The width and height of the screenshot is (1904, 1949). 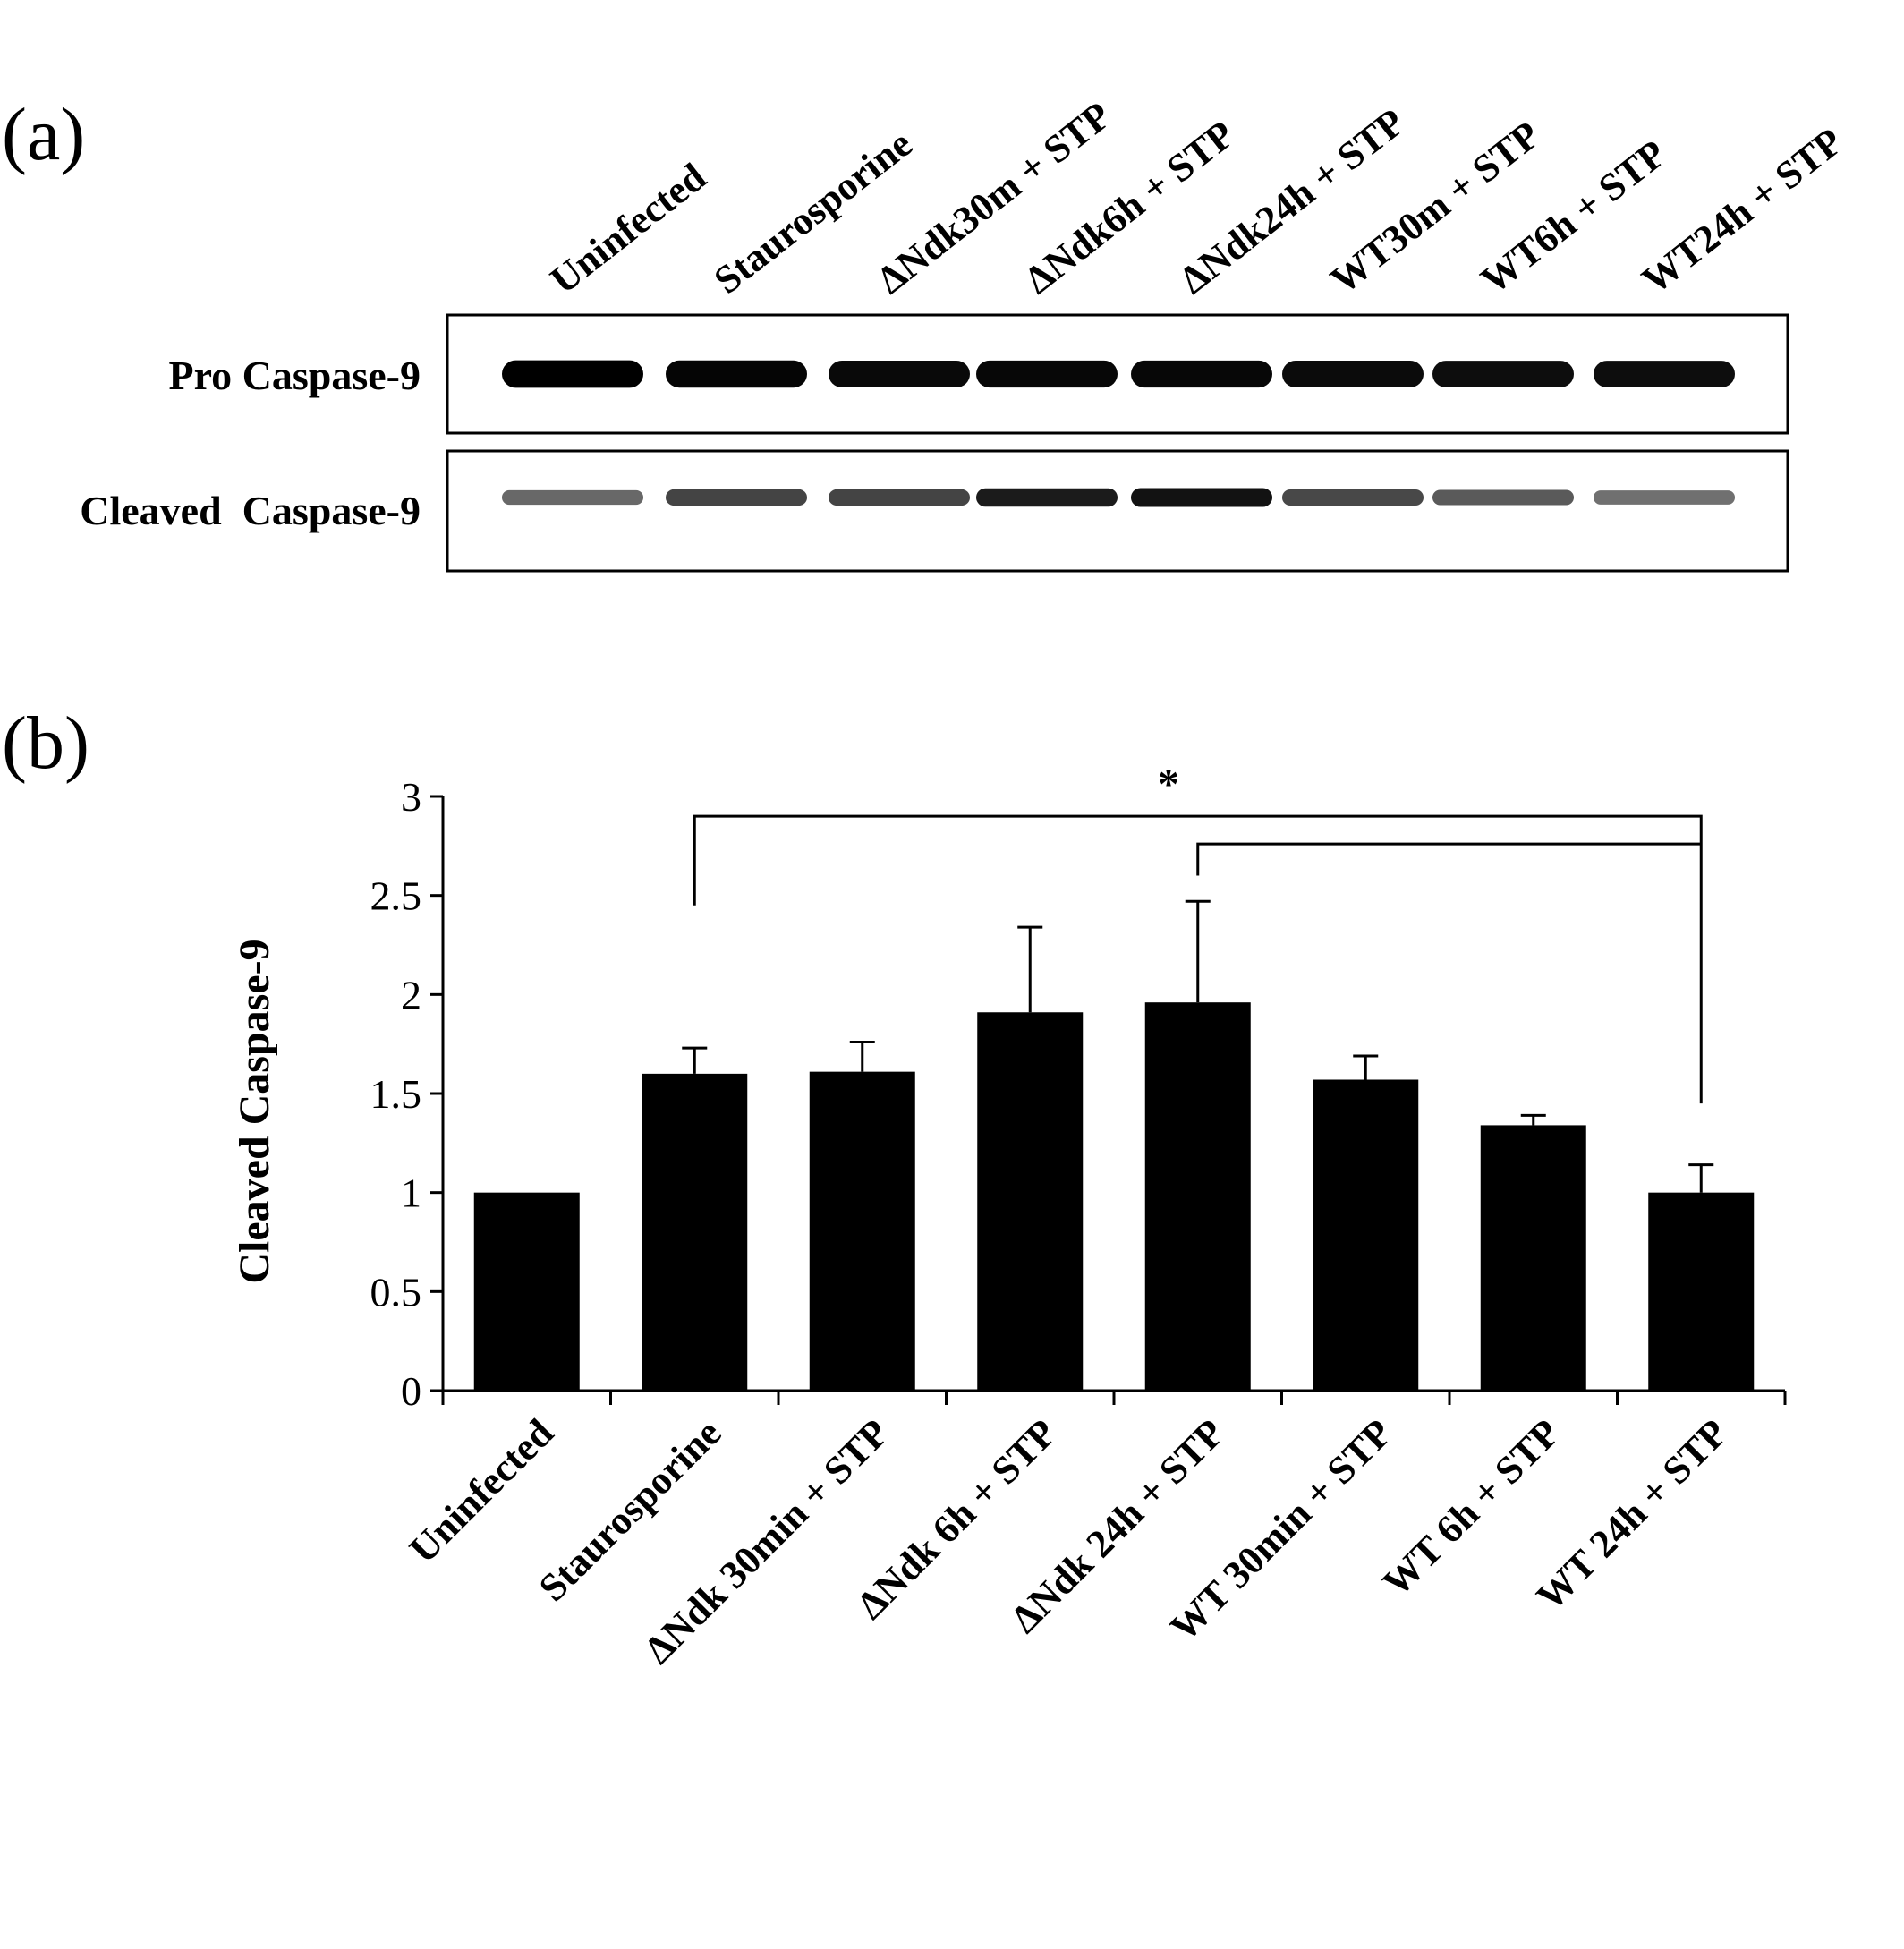 What do you see at coordinates (396, 1292) in the screenshot?
I see `y-tick-label: 0.5` at bounding box center [396, 1292].